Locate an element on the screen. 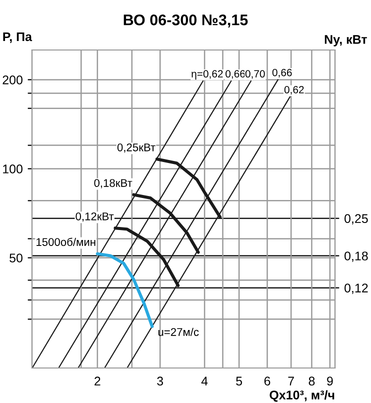  annotation: u=27м/с is located at coordinates (178, 332).